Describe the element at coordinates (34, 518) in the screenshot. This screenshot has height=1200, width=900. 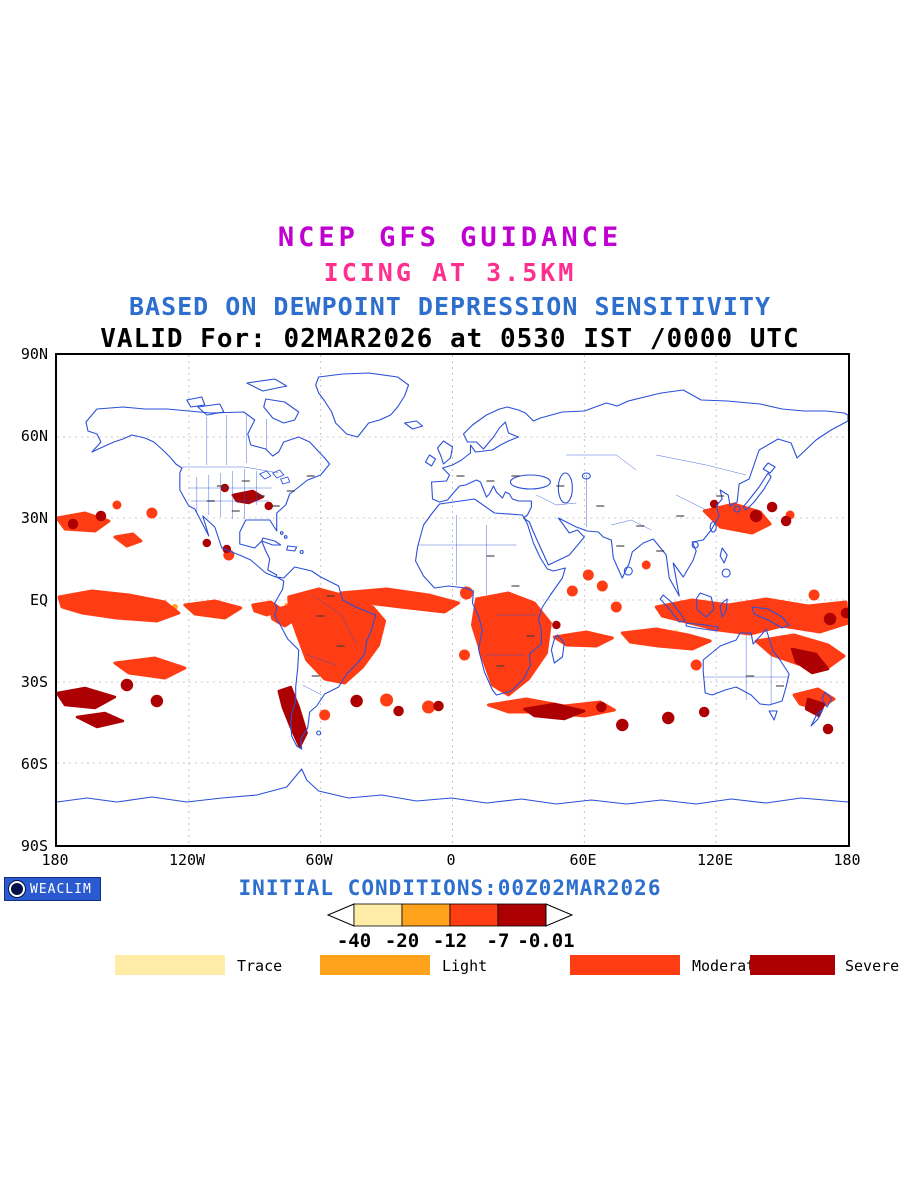
I see `lat-label-30n: 30N` at that location.